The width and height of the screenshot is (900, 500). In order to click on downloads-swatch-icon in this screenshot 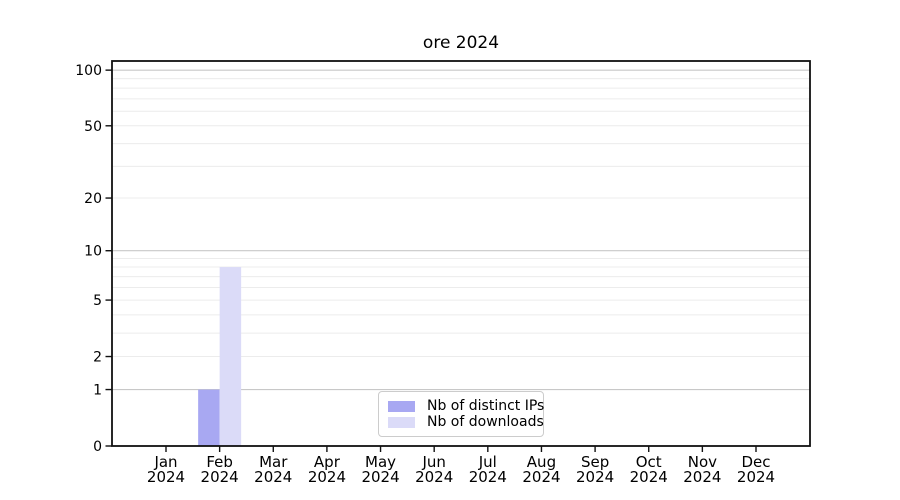, I will do `click(401, 422)`.